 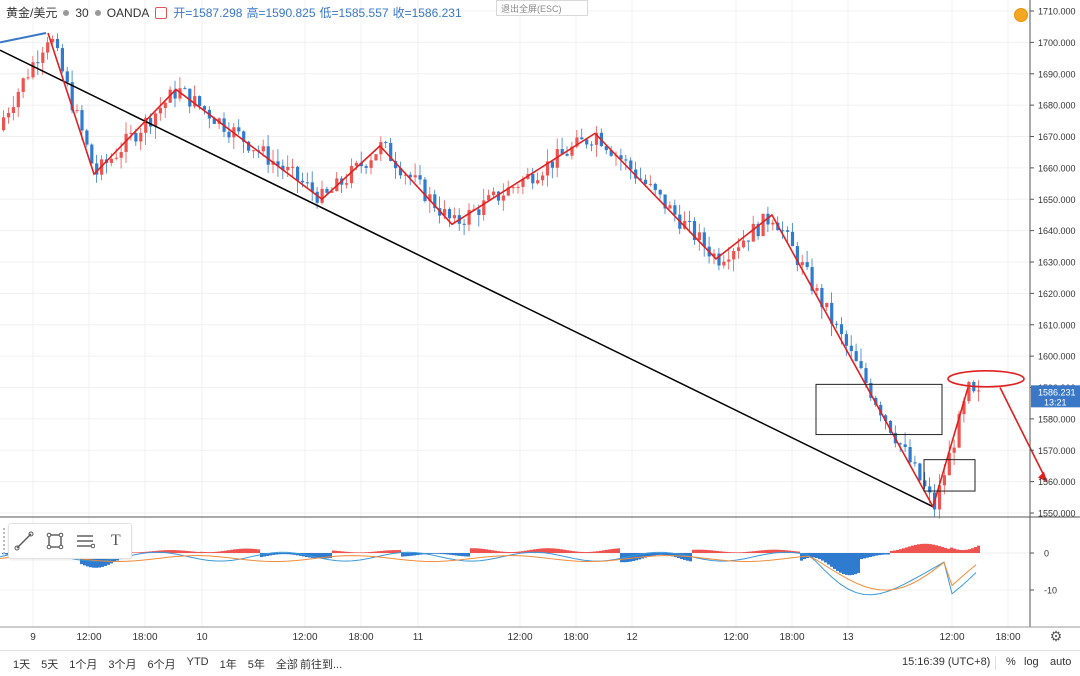 What do you see at coordinates (49, 664) in the screenshot?
I see `range-5d-button: 5天` at bounding box center [49, 664].